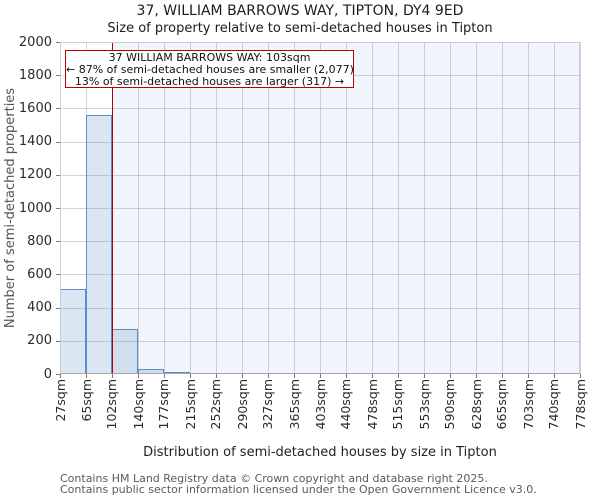 This screenshot has height=500, width=600. I want to click on x-tick-label: 590sqm, so click(450, 404).